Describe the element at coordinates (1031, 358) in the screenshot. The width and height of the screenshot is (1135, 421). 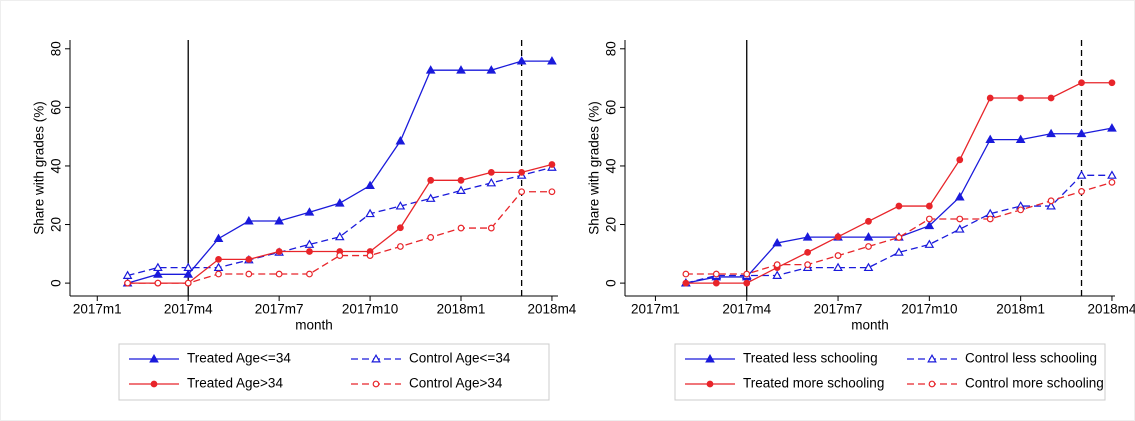
I see `legend-label: Control less schooling` at that location.